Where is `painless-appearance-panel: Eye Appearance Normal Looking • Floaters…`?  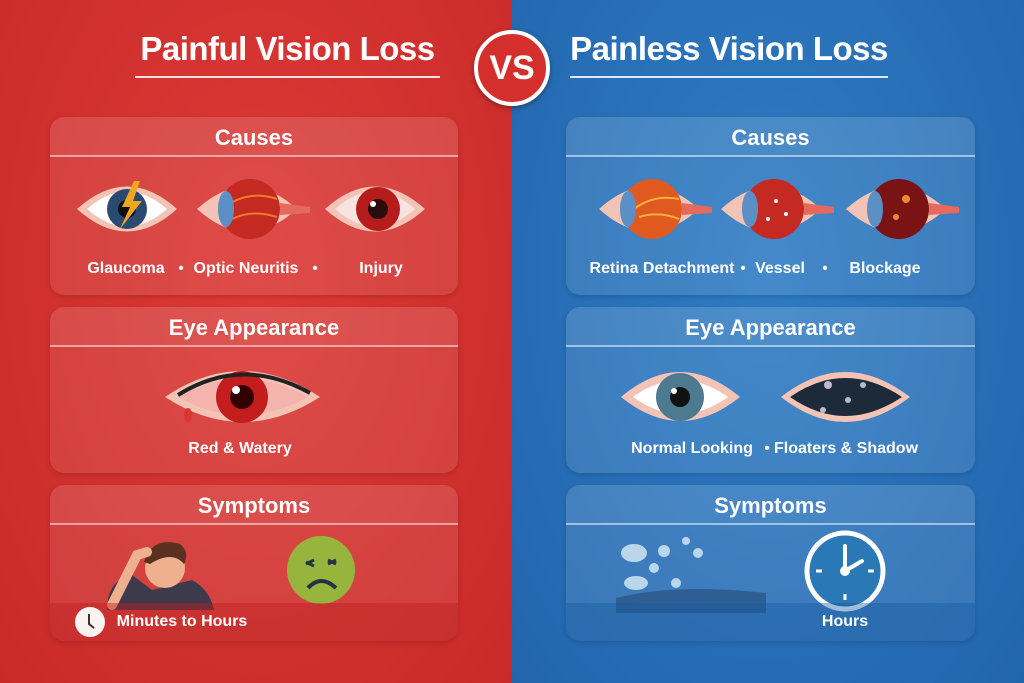 painless-appearance-panel: Eye Appearance Normal Looking • Floaters… is located at coordinates (770, 390).